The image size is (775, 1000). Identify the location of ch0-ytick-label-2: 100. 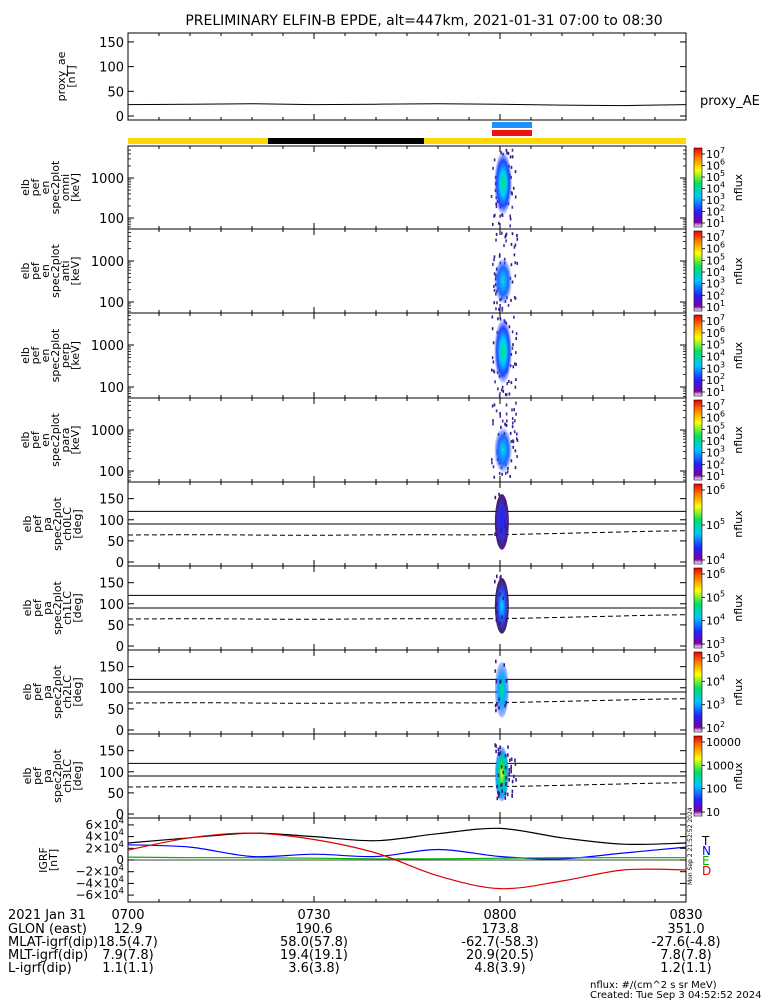
(111, 521).